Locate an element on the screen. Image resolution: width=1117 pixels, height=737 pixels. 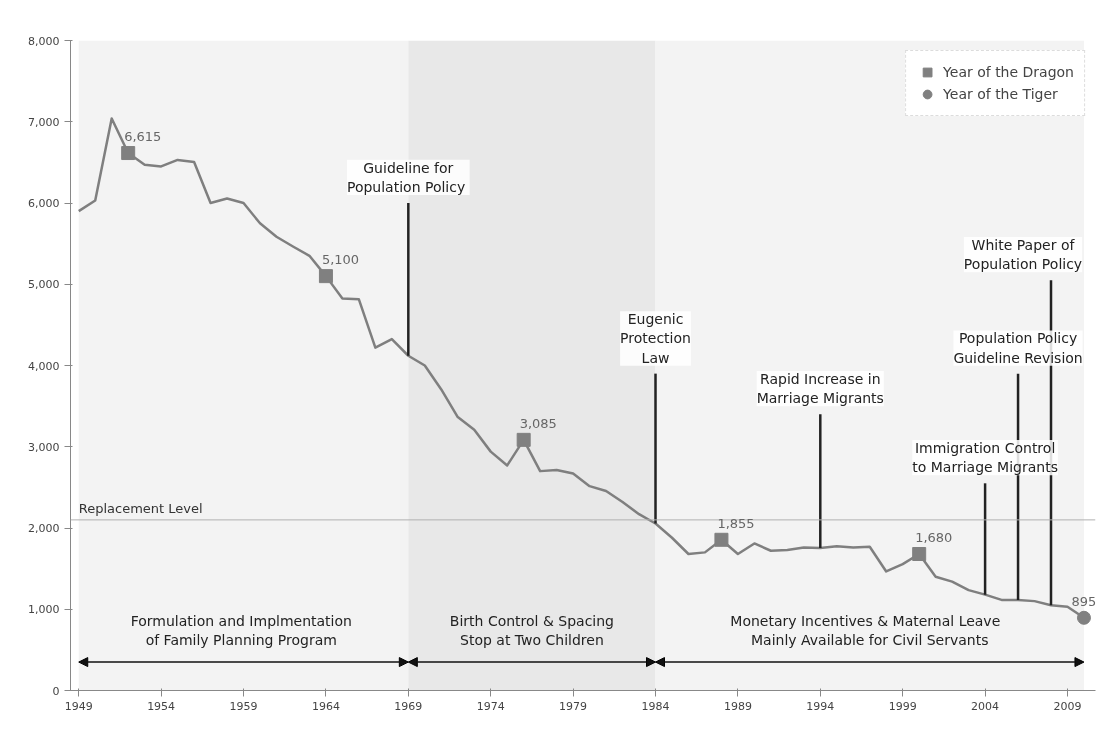
y-tick-label: 4,000 is located at coordinates (44, 366).